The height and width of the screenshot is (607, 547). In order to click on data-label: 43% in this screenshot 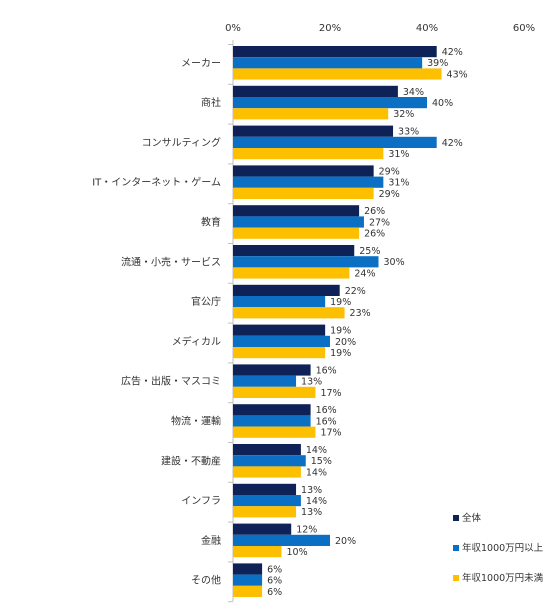, I will do `click(457, 74)`.